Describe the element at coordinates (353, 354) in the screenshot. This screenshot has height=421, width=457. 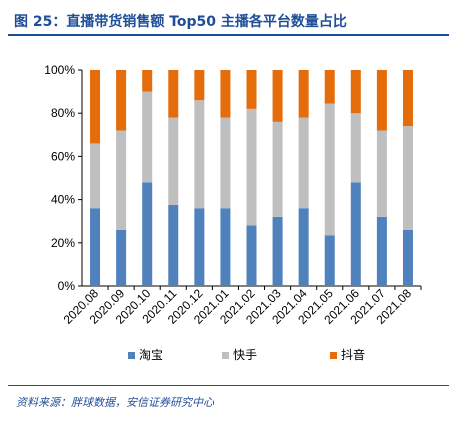
I see `legend-label: 抖音` at that location.